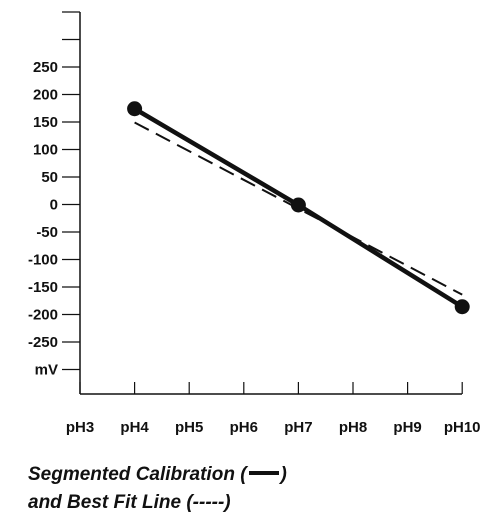  Describe the element at coordinates (54, 195) in the screenshot. I see `y-axis-ticks: 250 200 150 100 50 0 -50 -100 -150 -200 -250 mV` at that location.